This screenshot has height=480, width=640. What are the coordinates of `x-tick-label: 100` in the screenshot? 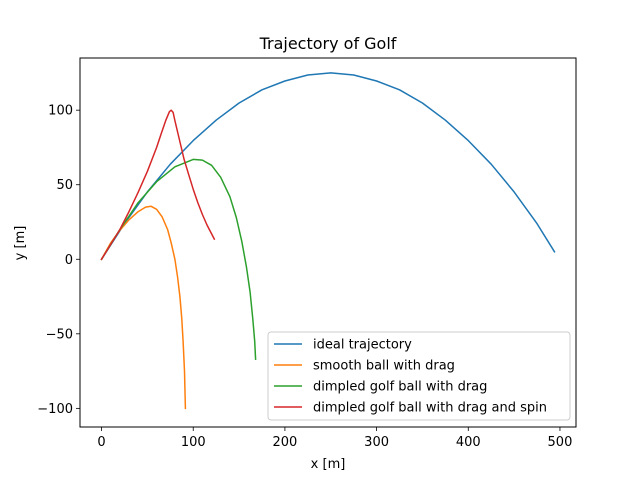 It's located at (193, 442).